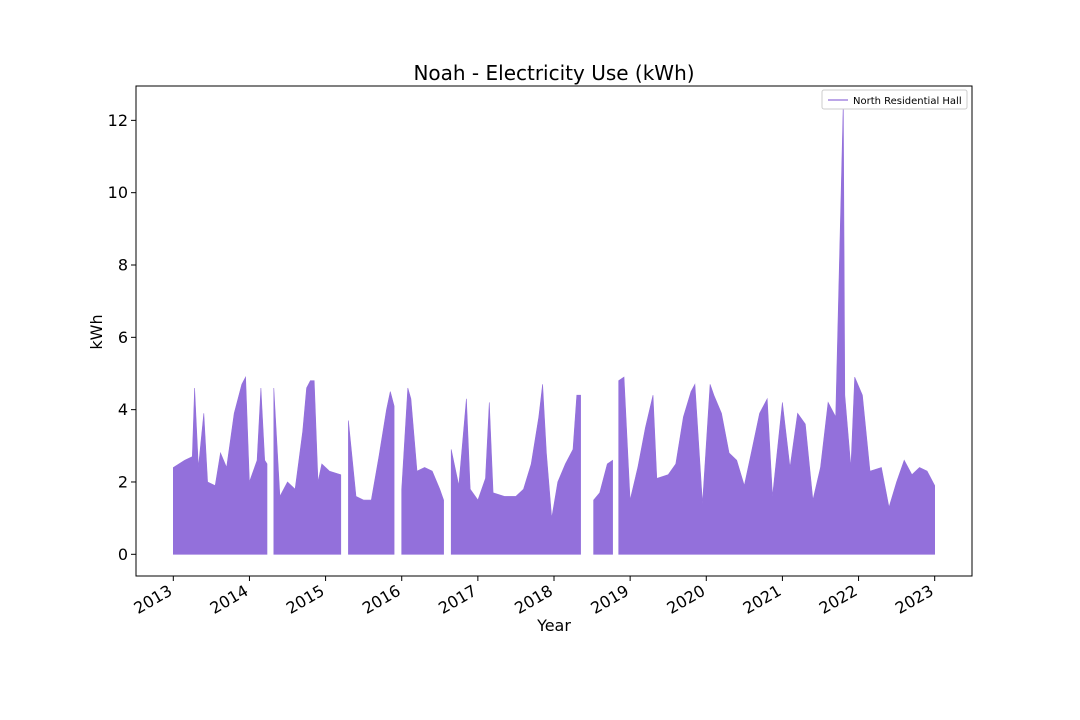  I want to click on y-tick-label: 4, so click(123, 409).